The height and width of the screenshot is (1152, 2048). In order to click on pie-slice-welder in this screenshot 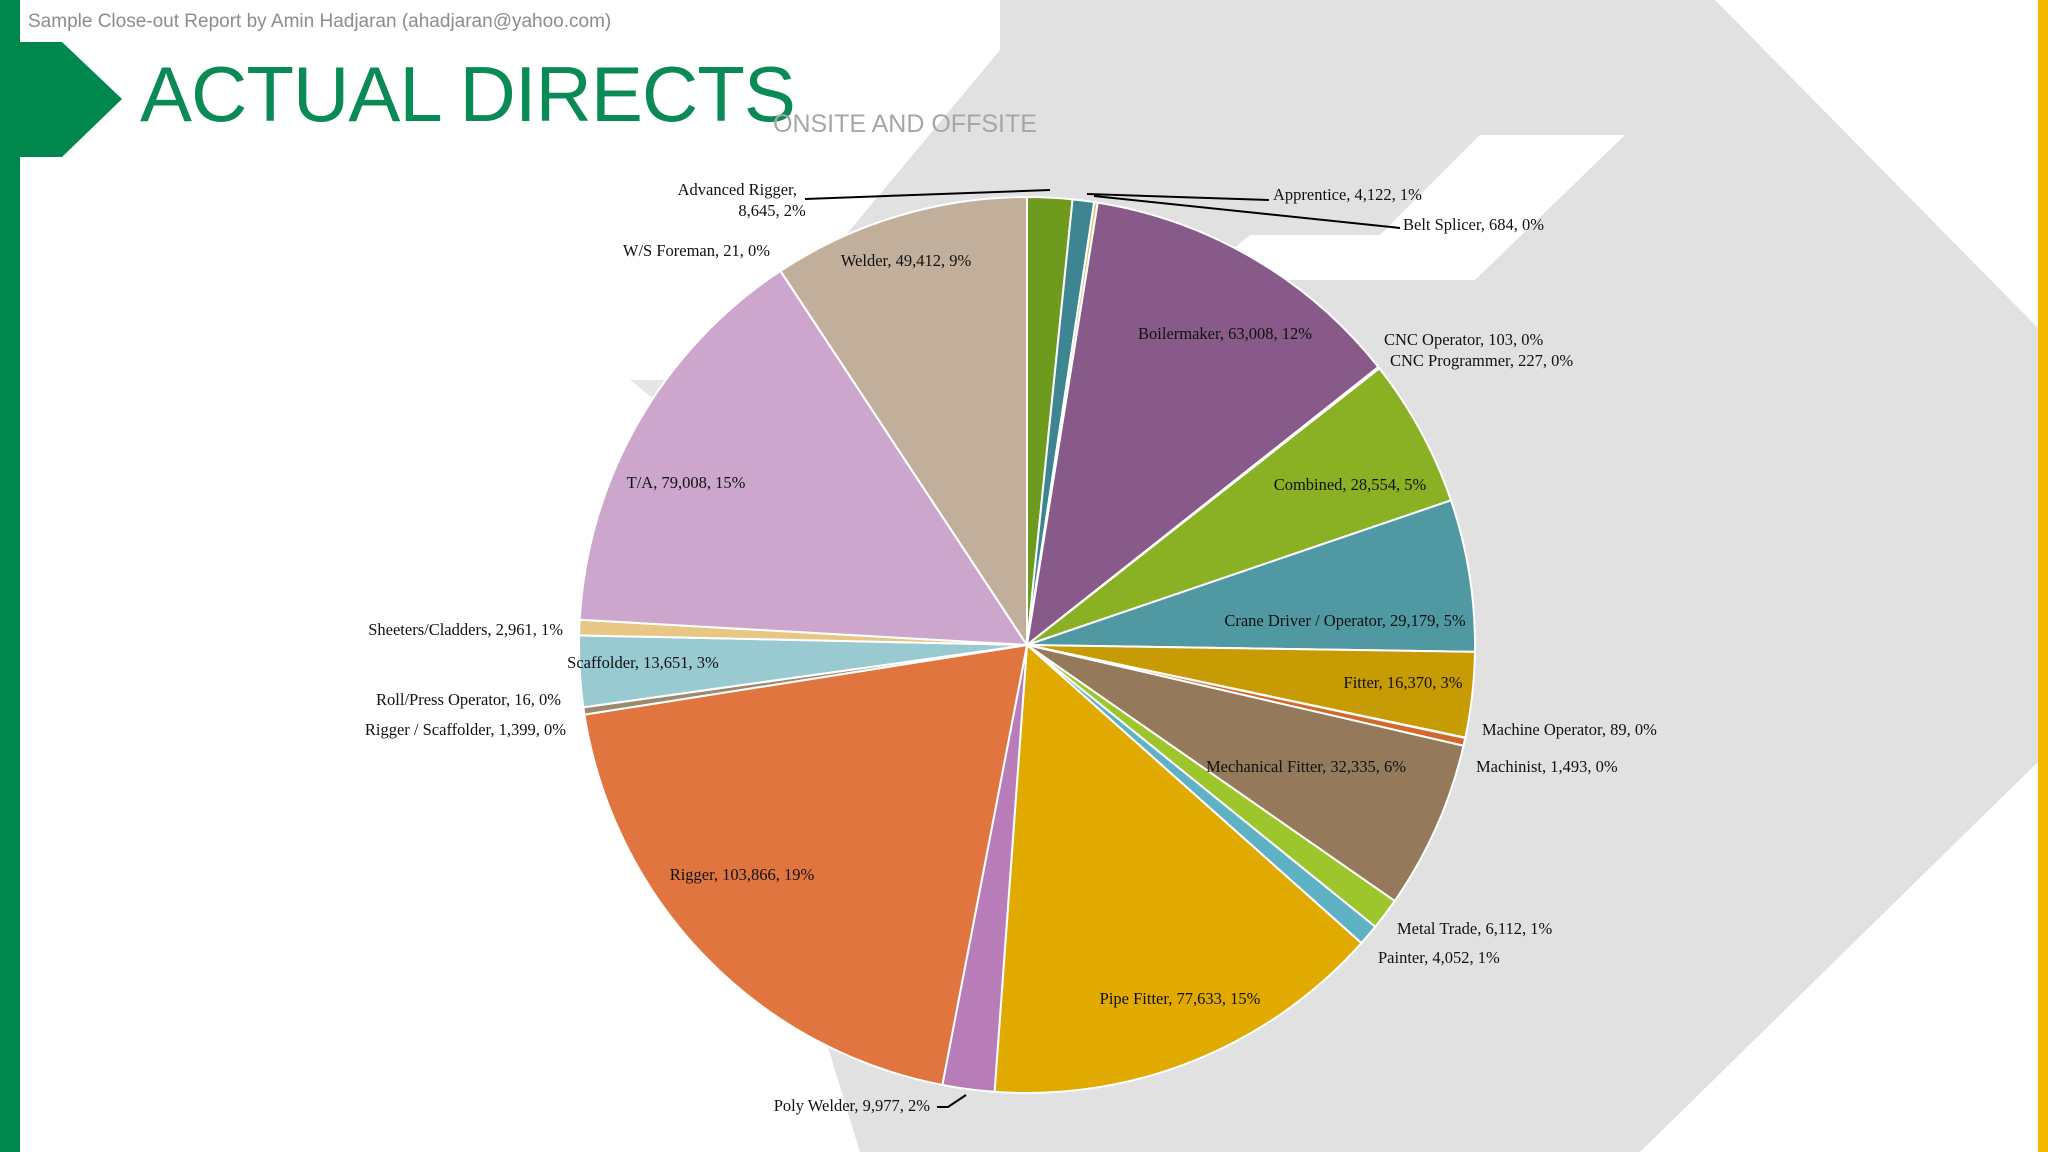, I will do `click(903, 422)`.